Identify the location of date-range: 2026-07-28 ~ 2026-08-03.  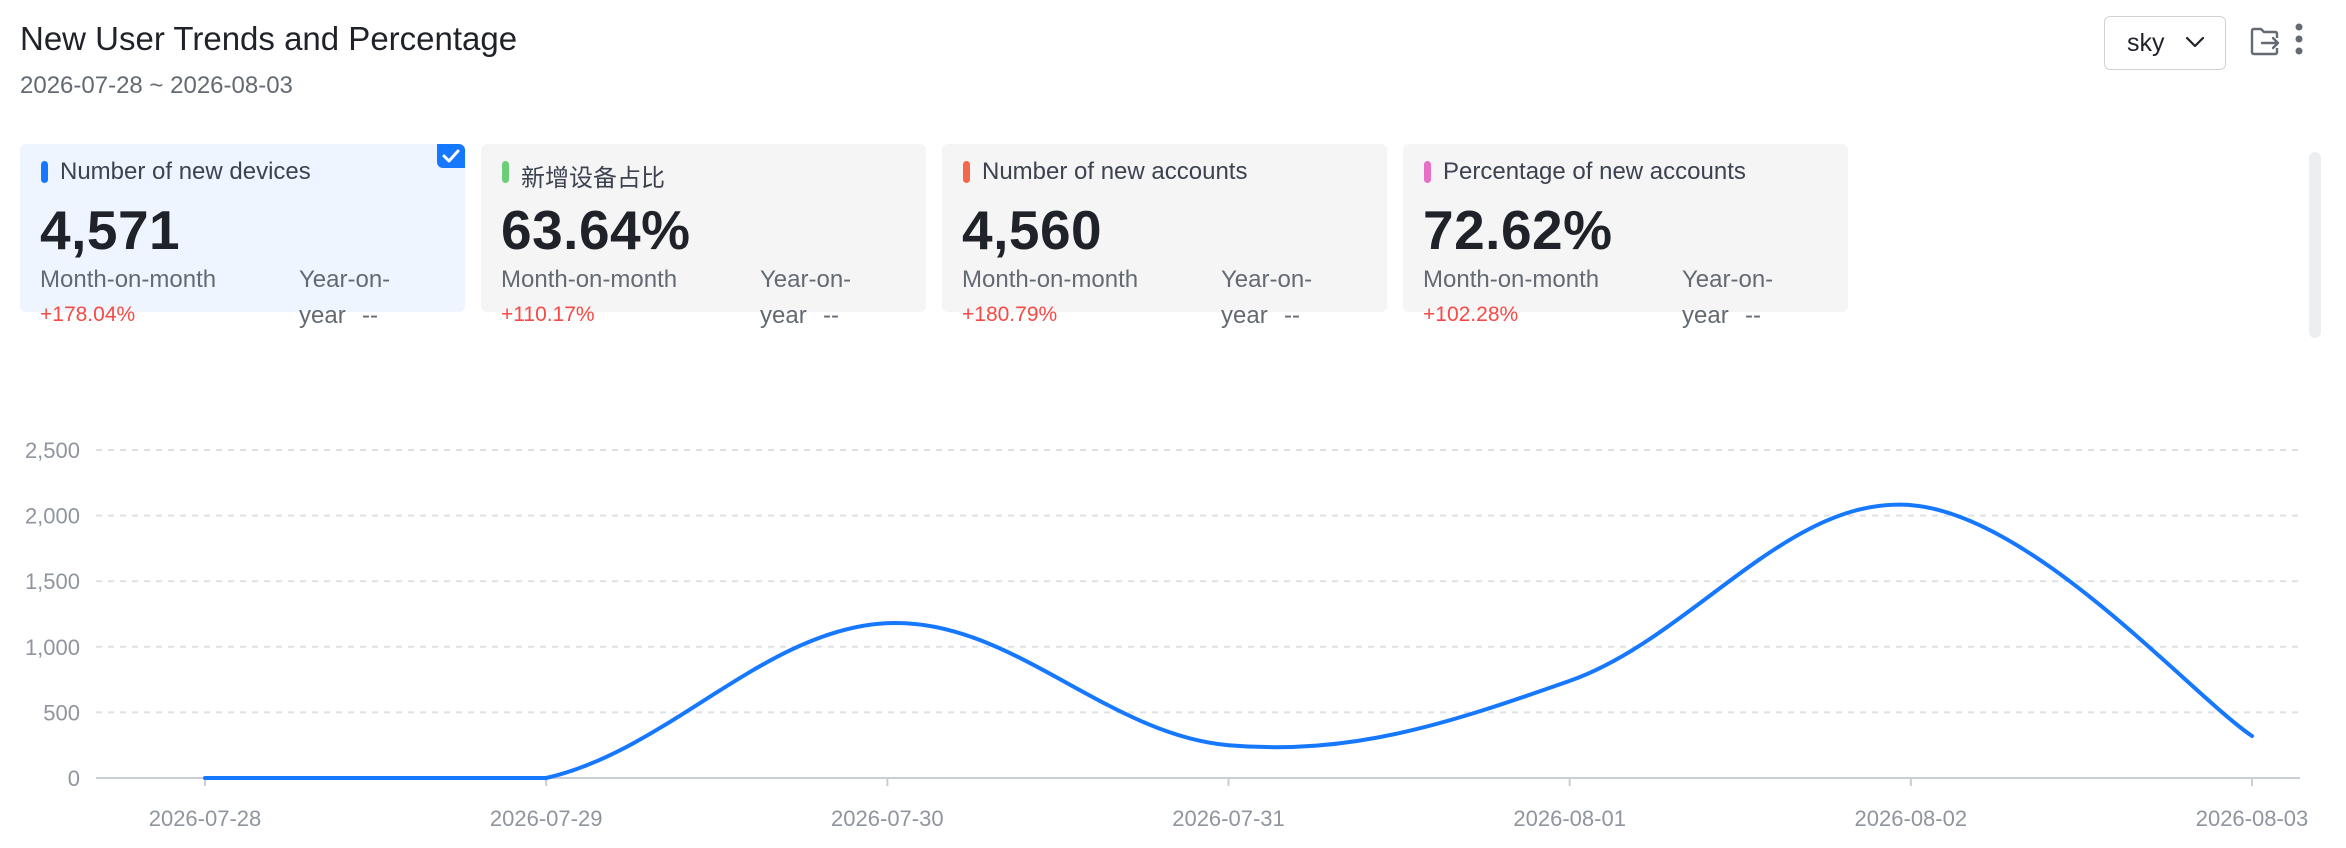
(156, 85).